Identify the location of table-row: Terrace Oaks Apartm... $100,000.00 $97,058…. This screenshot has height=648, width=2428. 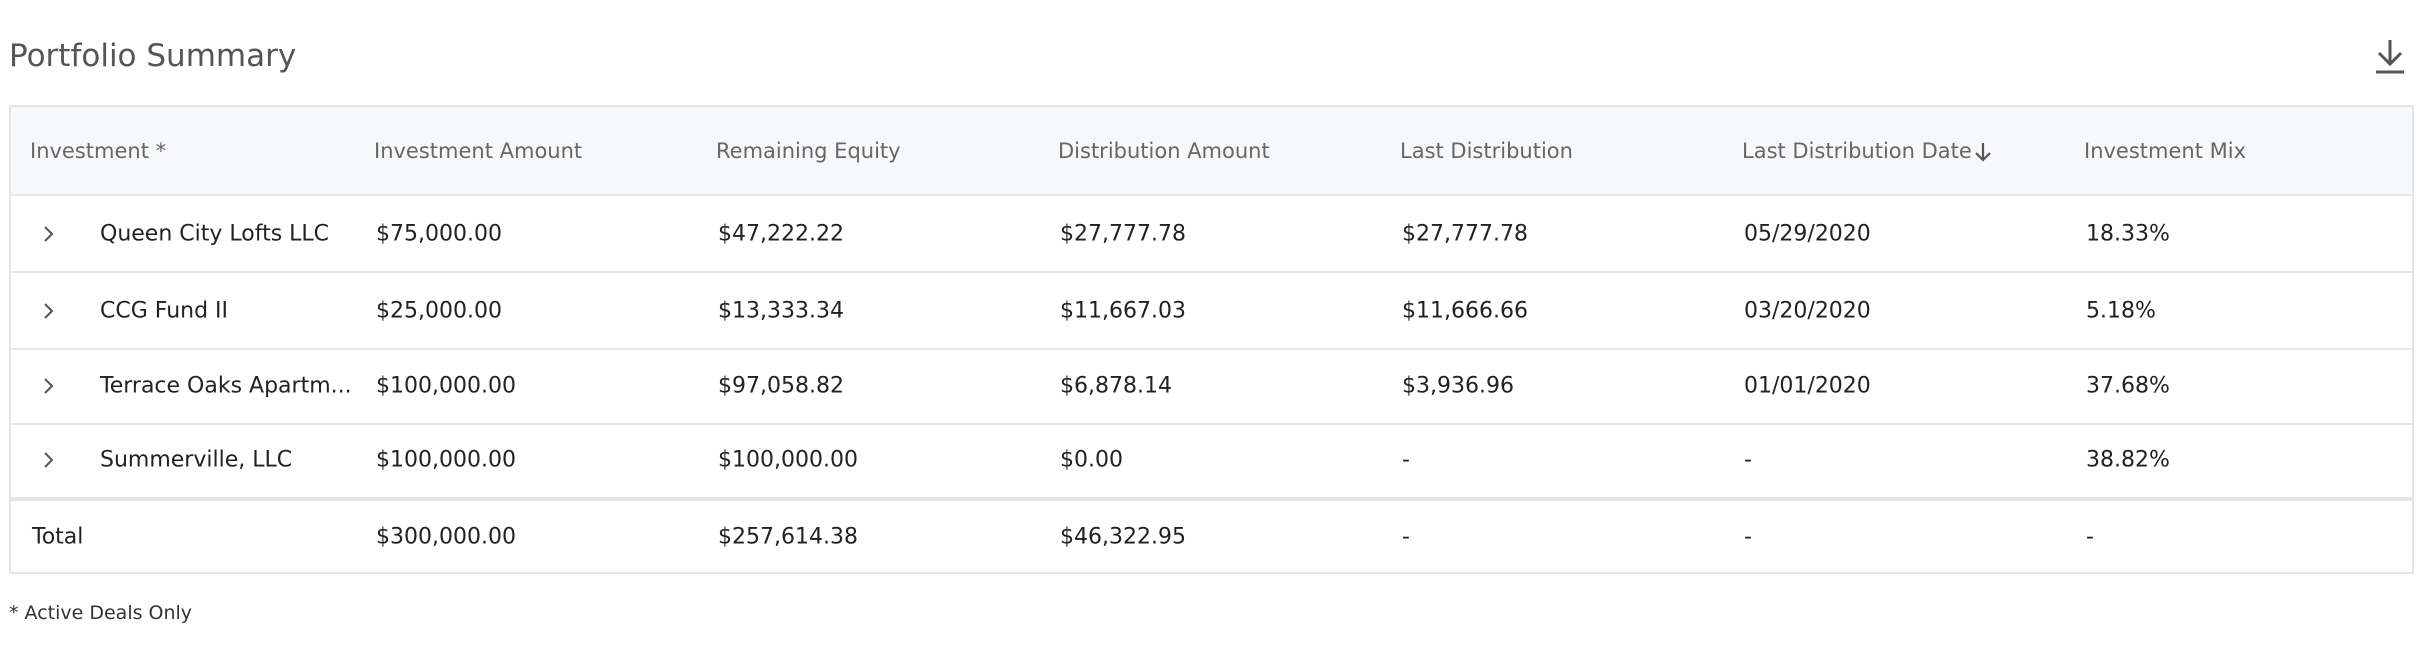
(1211, 386).